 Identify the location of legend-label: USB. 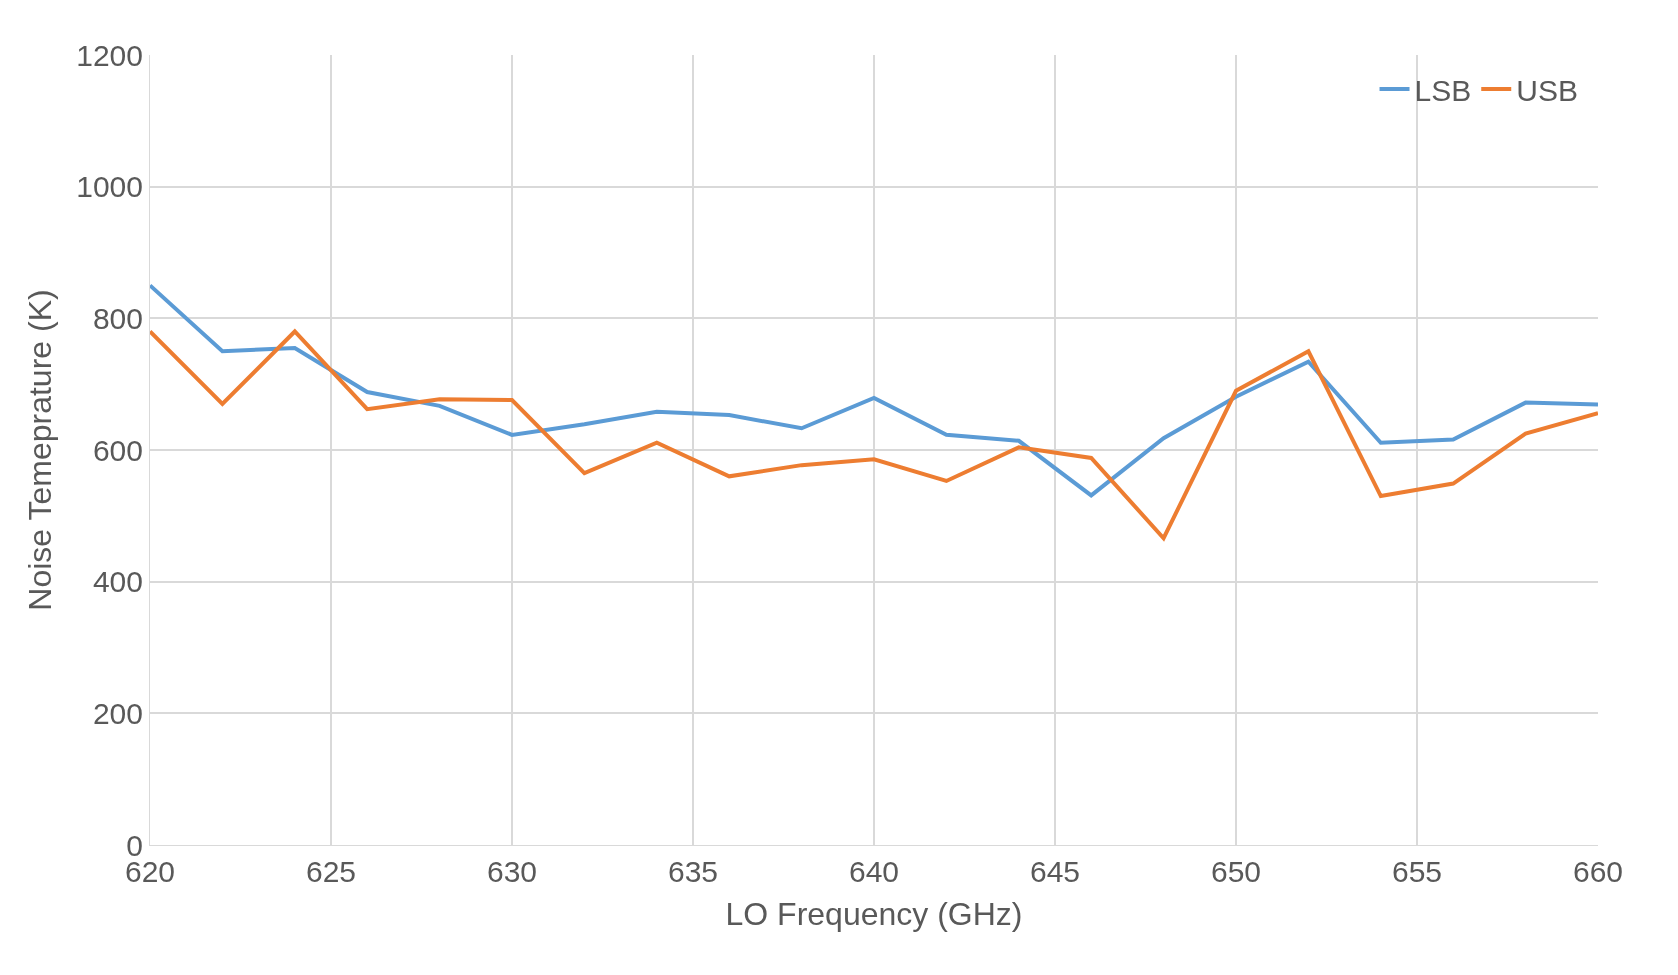
(1547, 90).